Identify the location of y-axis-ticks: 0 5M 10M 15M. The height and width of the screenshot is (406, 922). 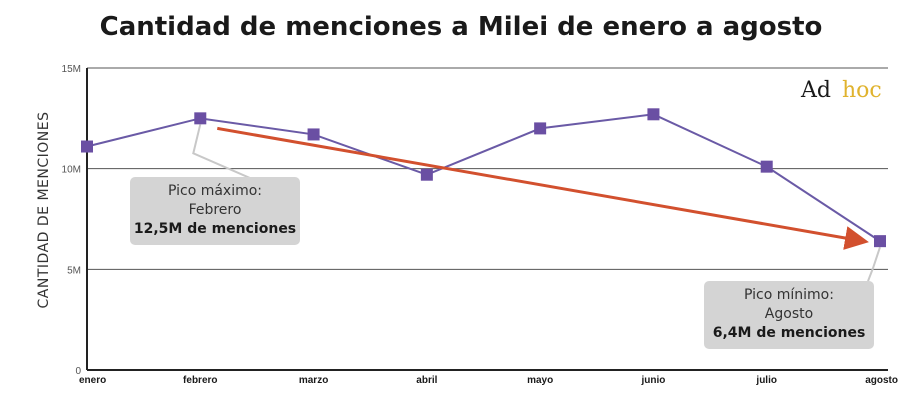
(72, 220).